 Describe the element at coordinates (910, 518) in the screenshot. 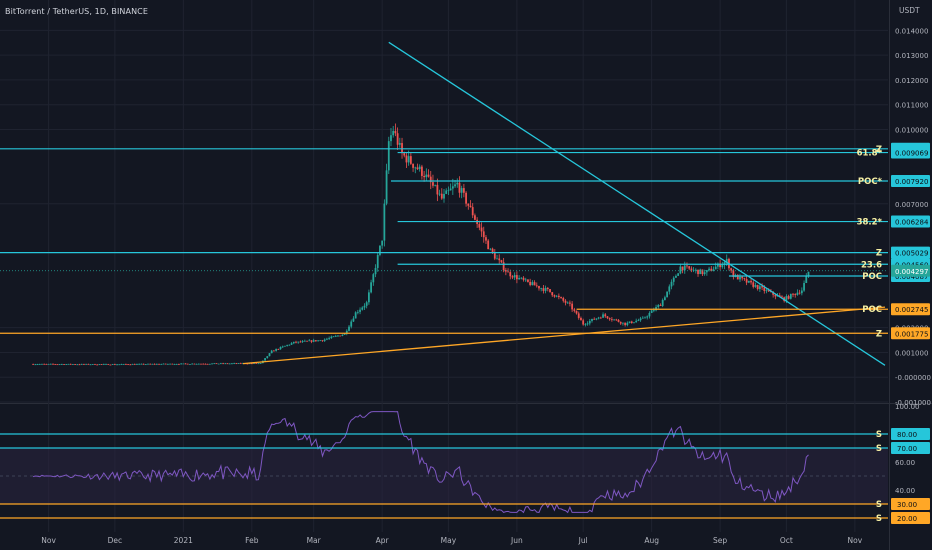

I see `rsi-level-badge` at that location.